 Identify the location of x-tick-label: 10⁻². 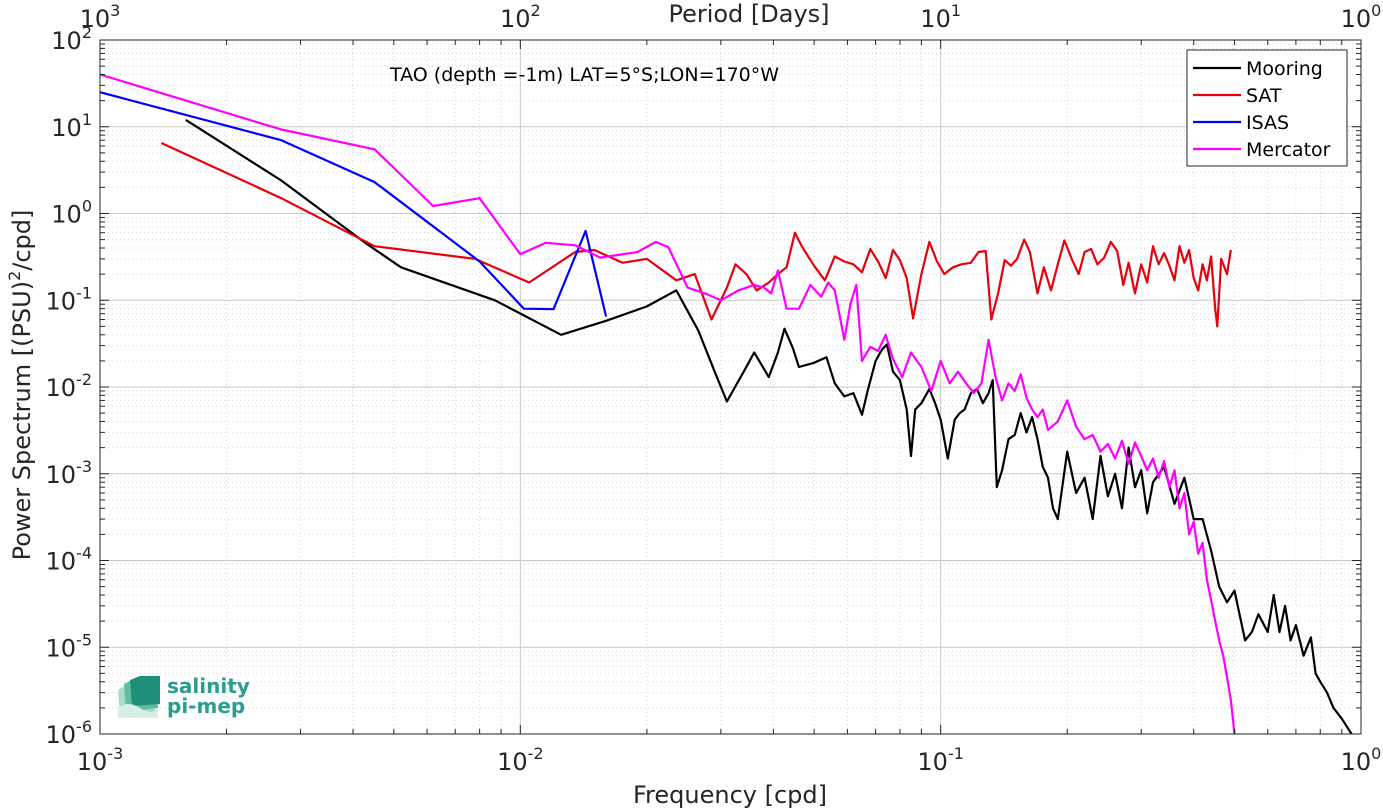
(520, 760).